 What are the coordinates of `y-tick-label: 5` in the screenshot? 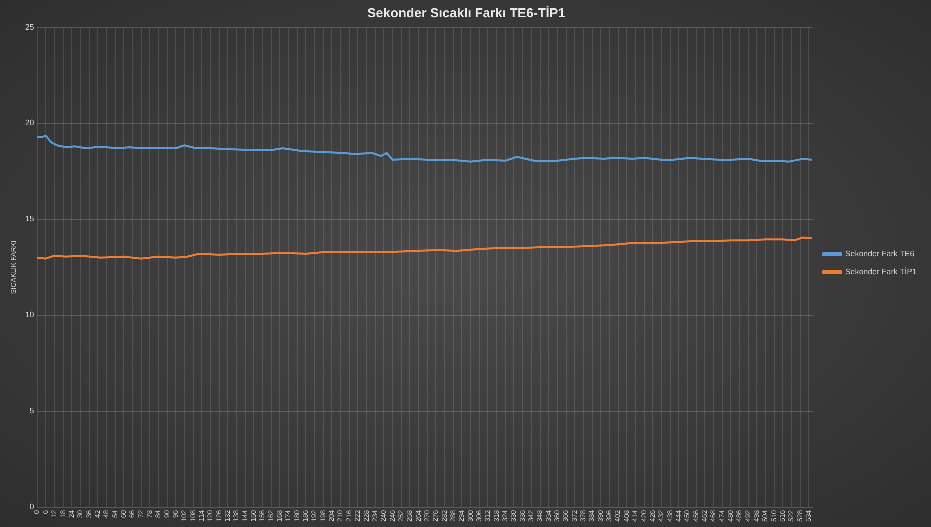 It's located at (32, 411).